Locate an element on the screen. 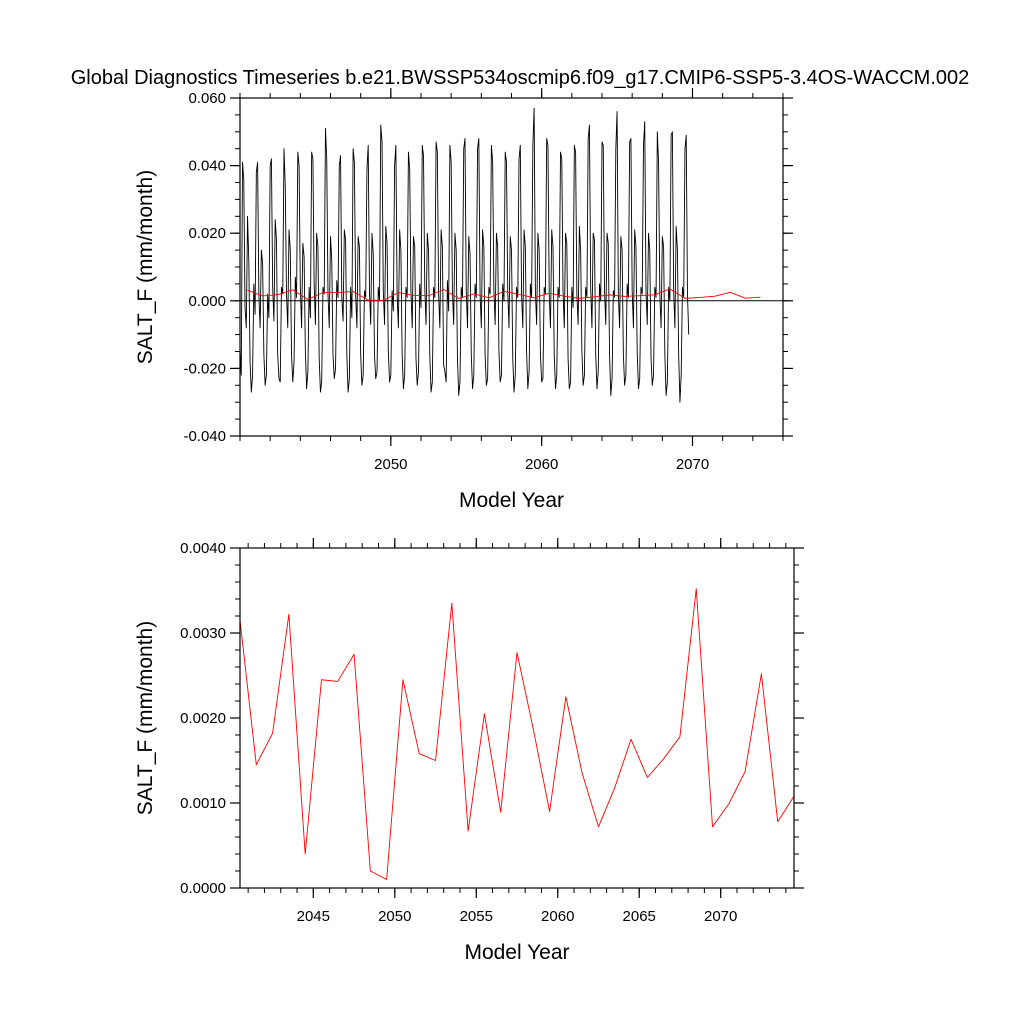  y-tick-label: 0.0020 is located at coordinates (203, 718).